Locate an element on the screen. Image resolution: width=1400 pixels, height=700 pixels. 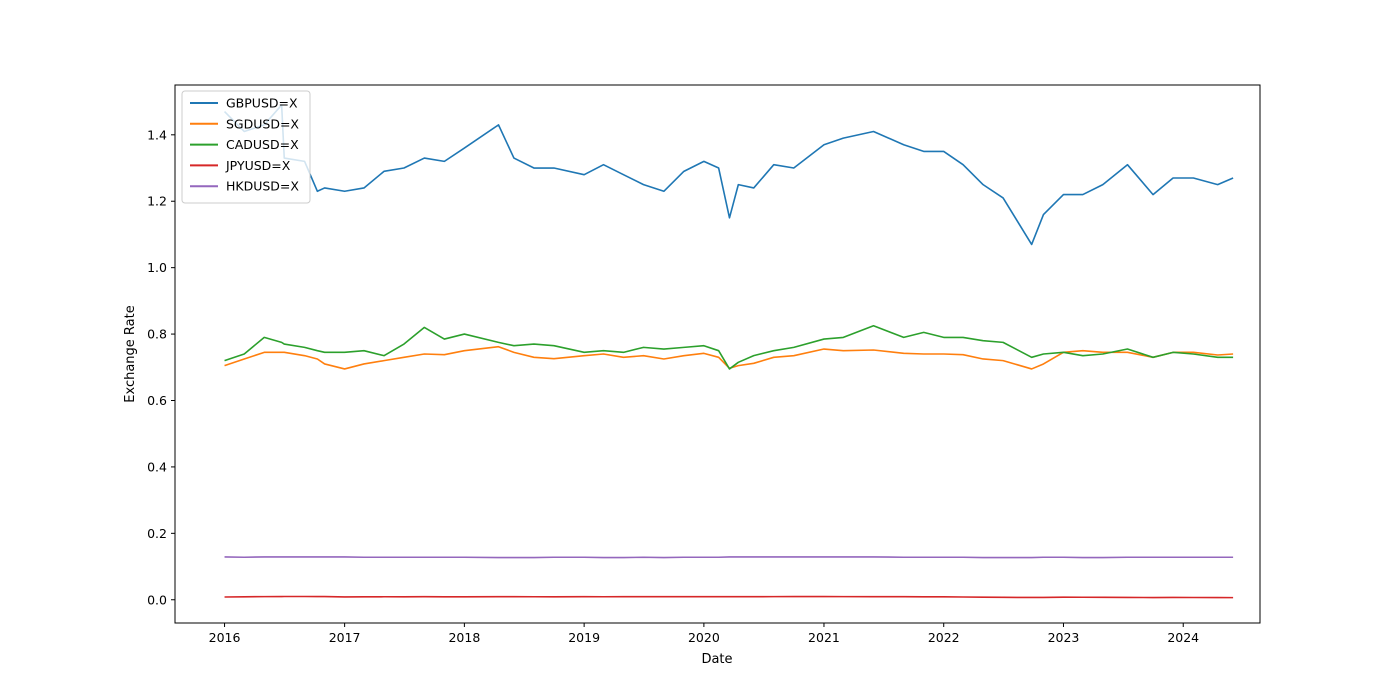
legend: GBPUSD=X SGDUSD=X CADUSD=X JPYUSD=X HKDUSD=X is located at coordinates (246, 147).